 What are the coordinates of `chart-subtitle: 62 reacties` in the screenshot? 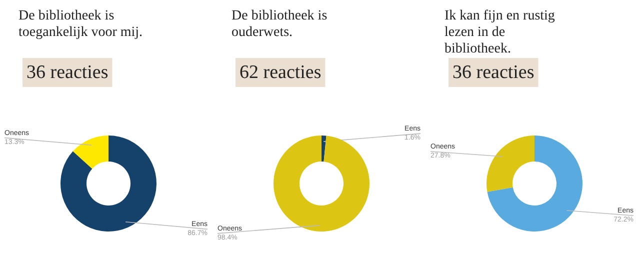 It's located at (281, 72).